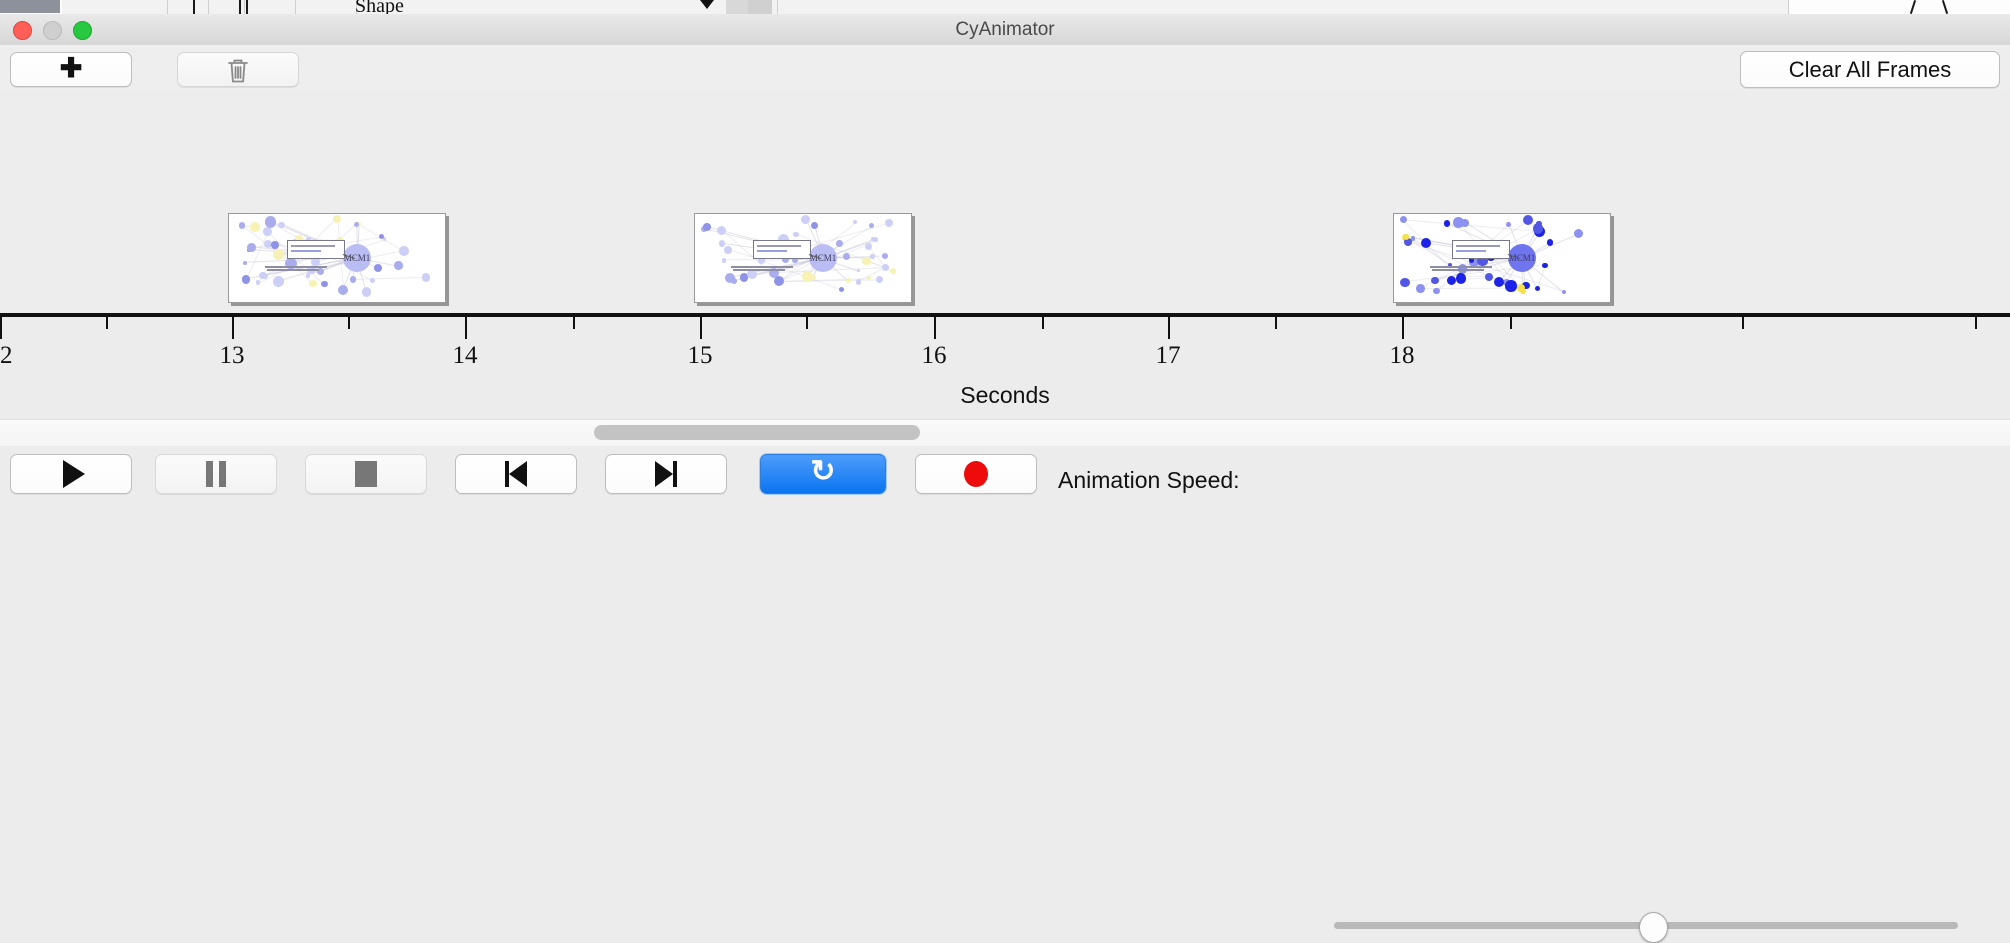  I want to click on frame-toolbar: ✚ Clear All Frames, so click(1005, 68).